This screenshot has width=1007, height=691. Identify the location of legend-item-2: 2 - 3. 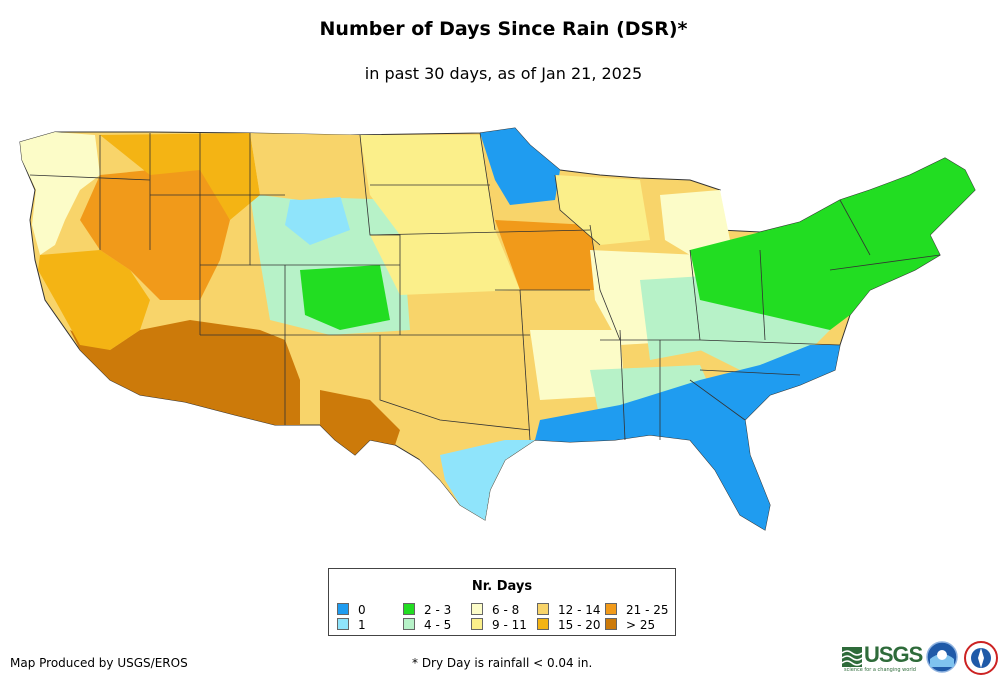
(427, 610).